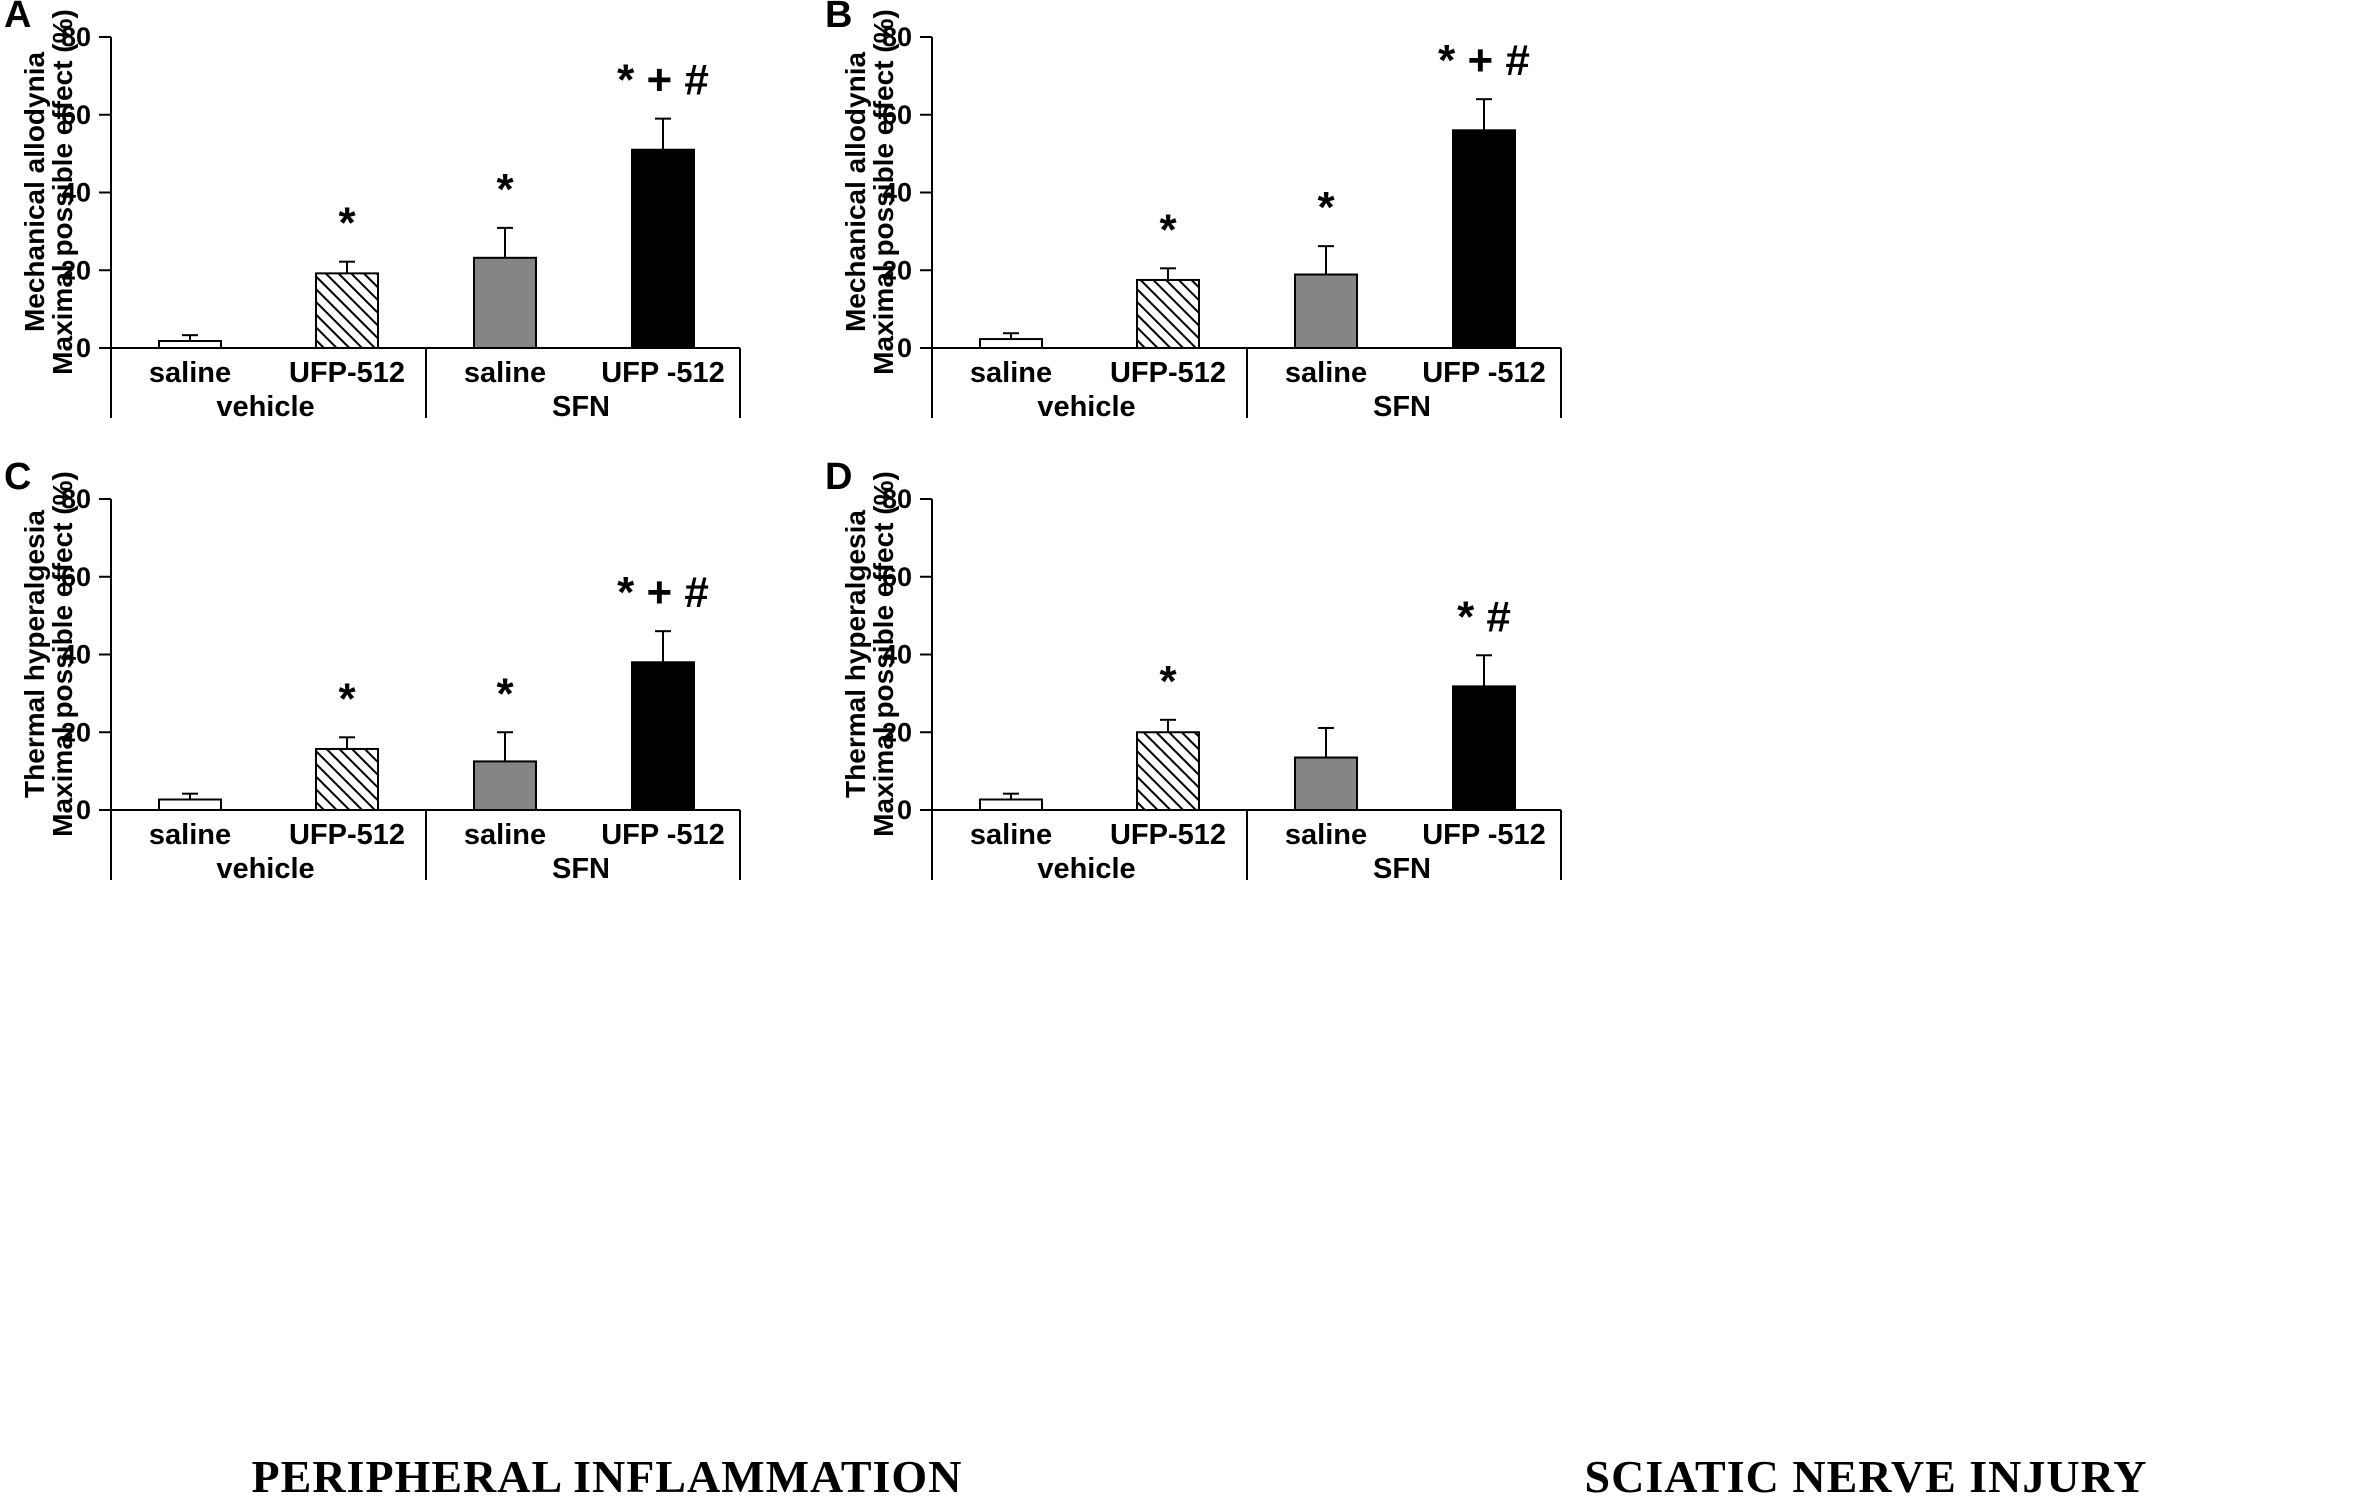 The image size is (2371, 1503). What do you see at coordinates (607, 1476) in the screenshot?
I see `footer-label-left: PERIPHERAL INFLAMMATION` at bounding box center [607, 1476].